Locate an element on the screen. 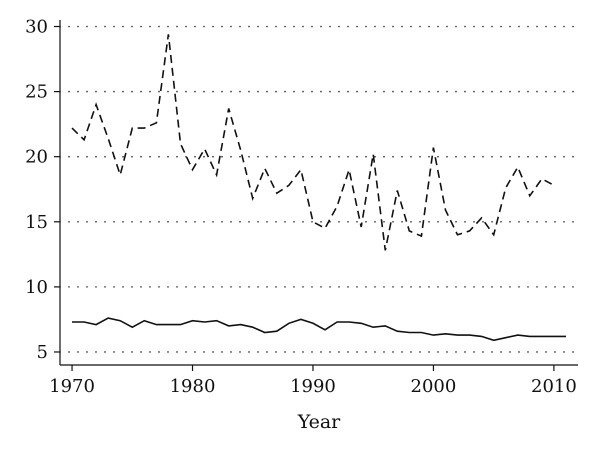 The width and height of the screenshot is (600, 455). y-tick-label-20: 20 is located at coordinates (36, 157).